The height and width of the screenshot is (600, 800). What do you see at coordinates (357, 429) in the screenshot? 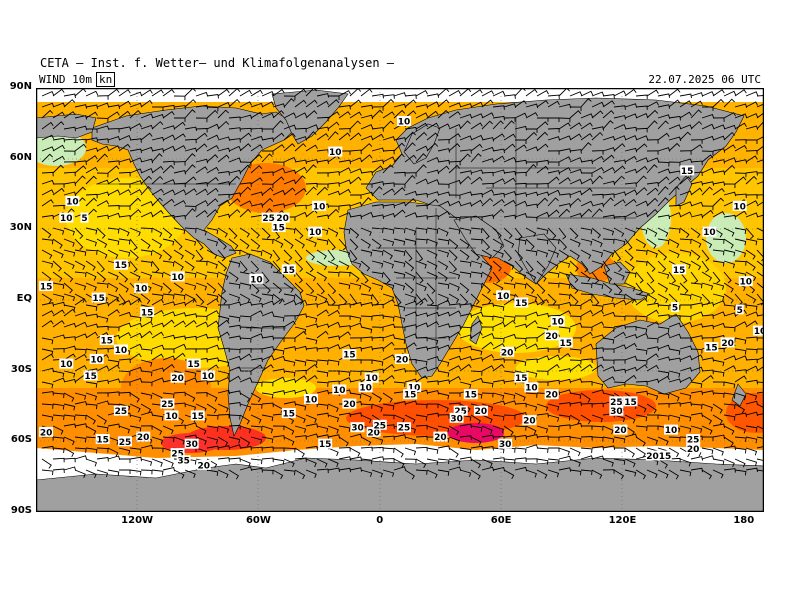
I see `isotach-label-text: 30` at bounding box center [357, 429].